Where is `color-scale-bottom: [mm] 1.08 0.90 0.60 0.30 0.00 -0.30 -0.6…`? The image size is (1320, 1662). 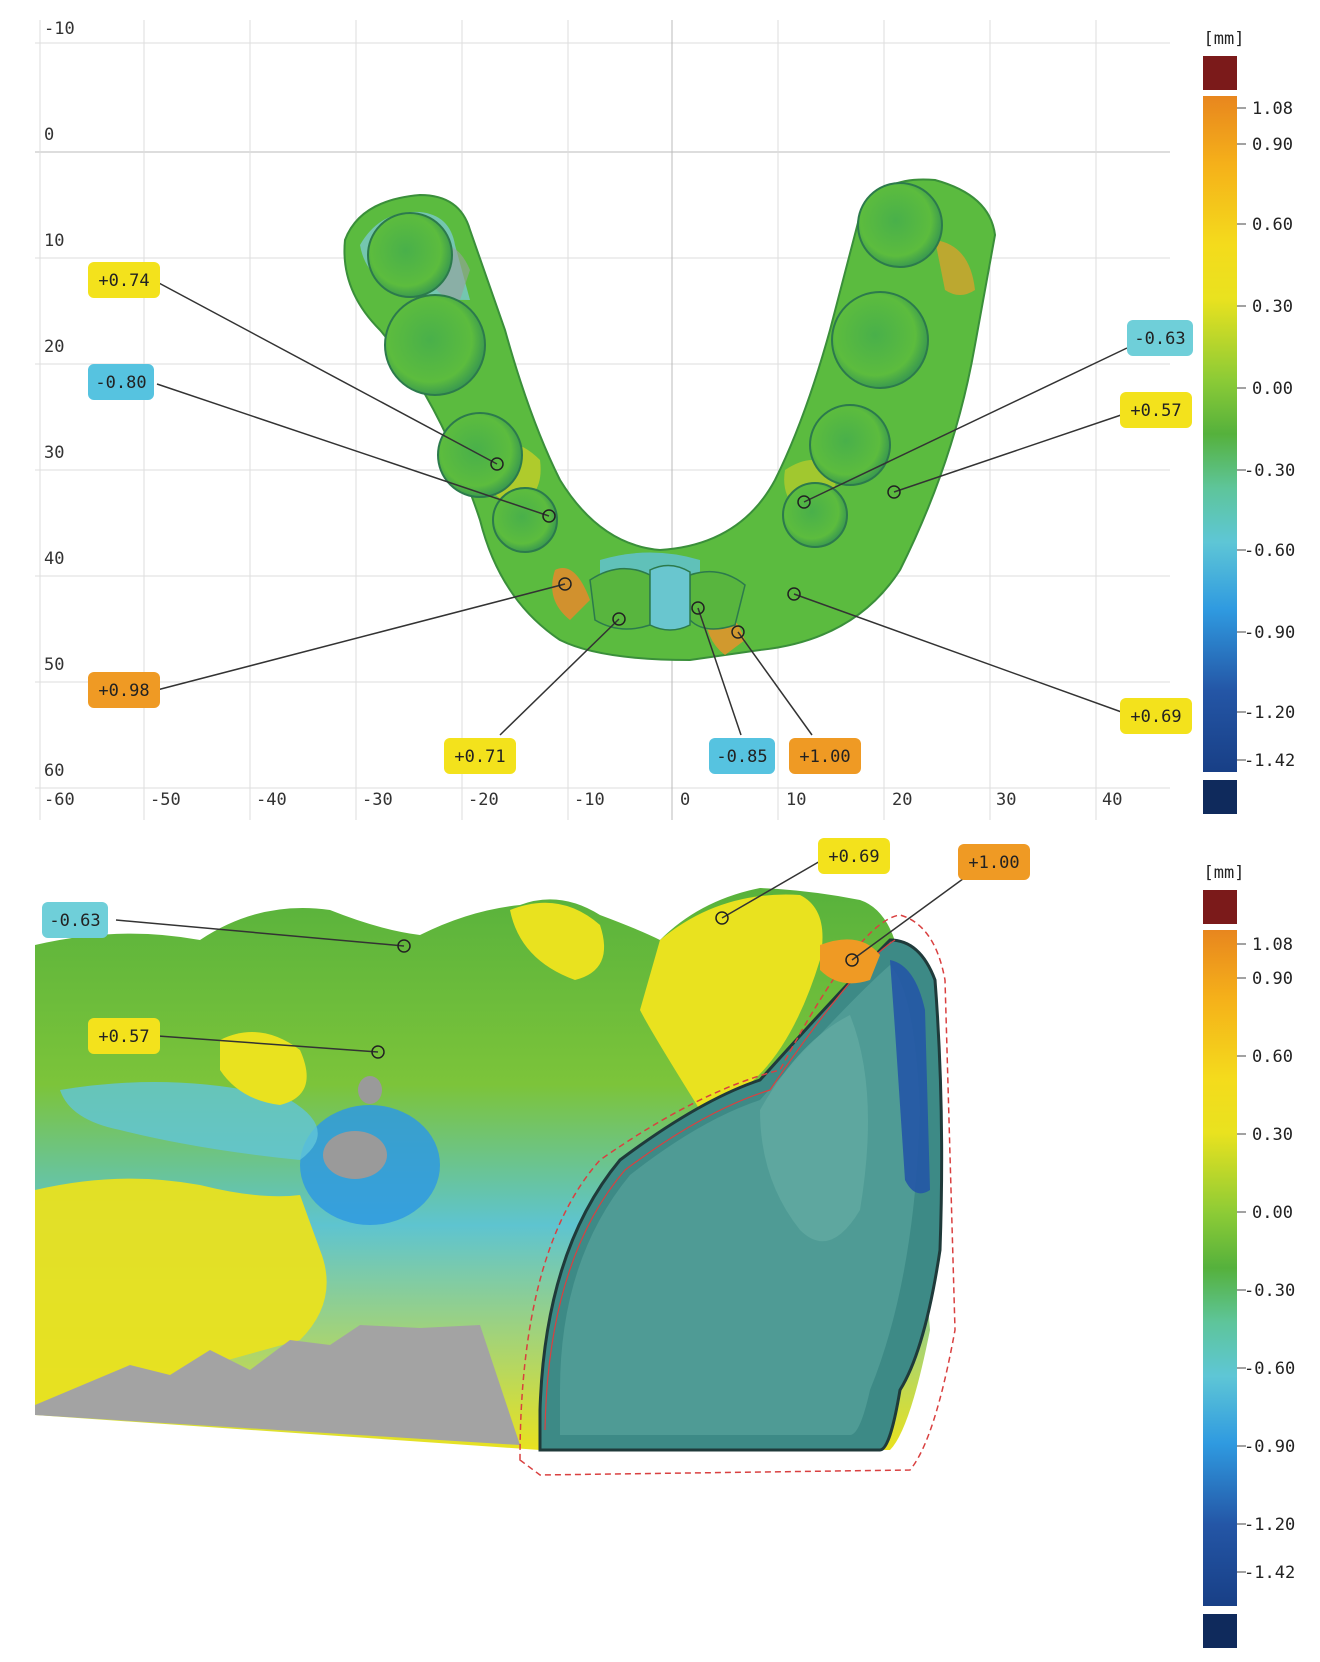 color-scale-bottom: [mm] 1.08 0.90 0.60 0.30 0.00 -0.30 -0.6… is located at coordinates (1249, 1255).